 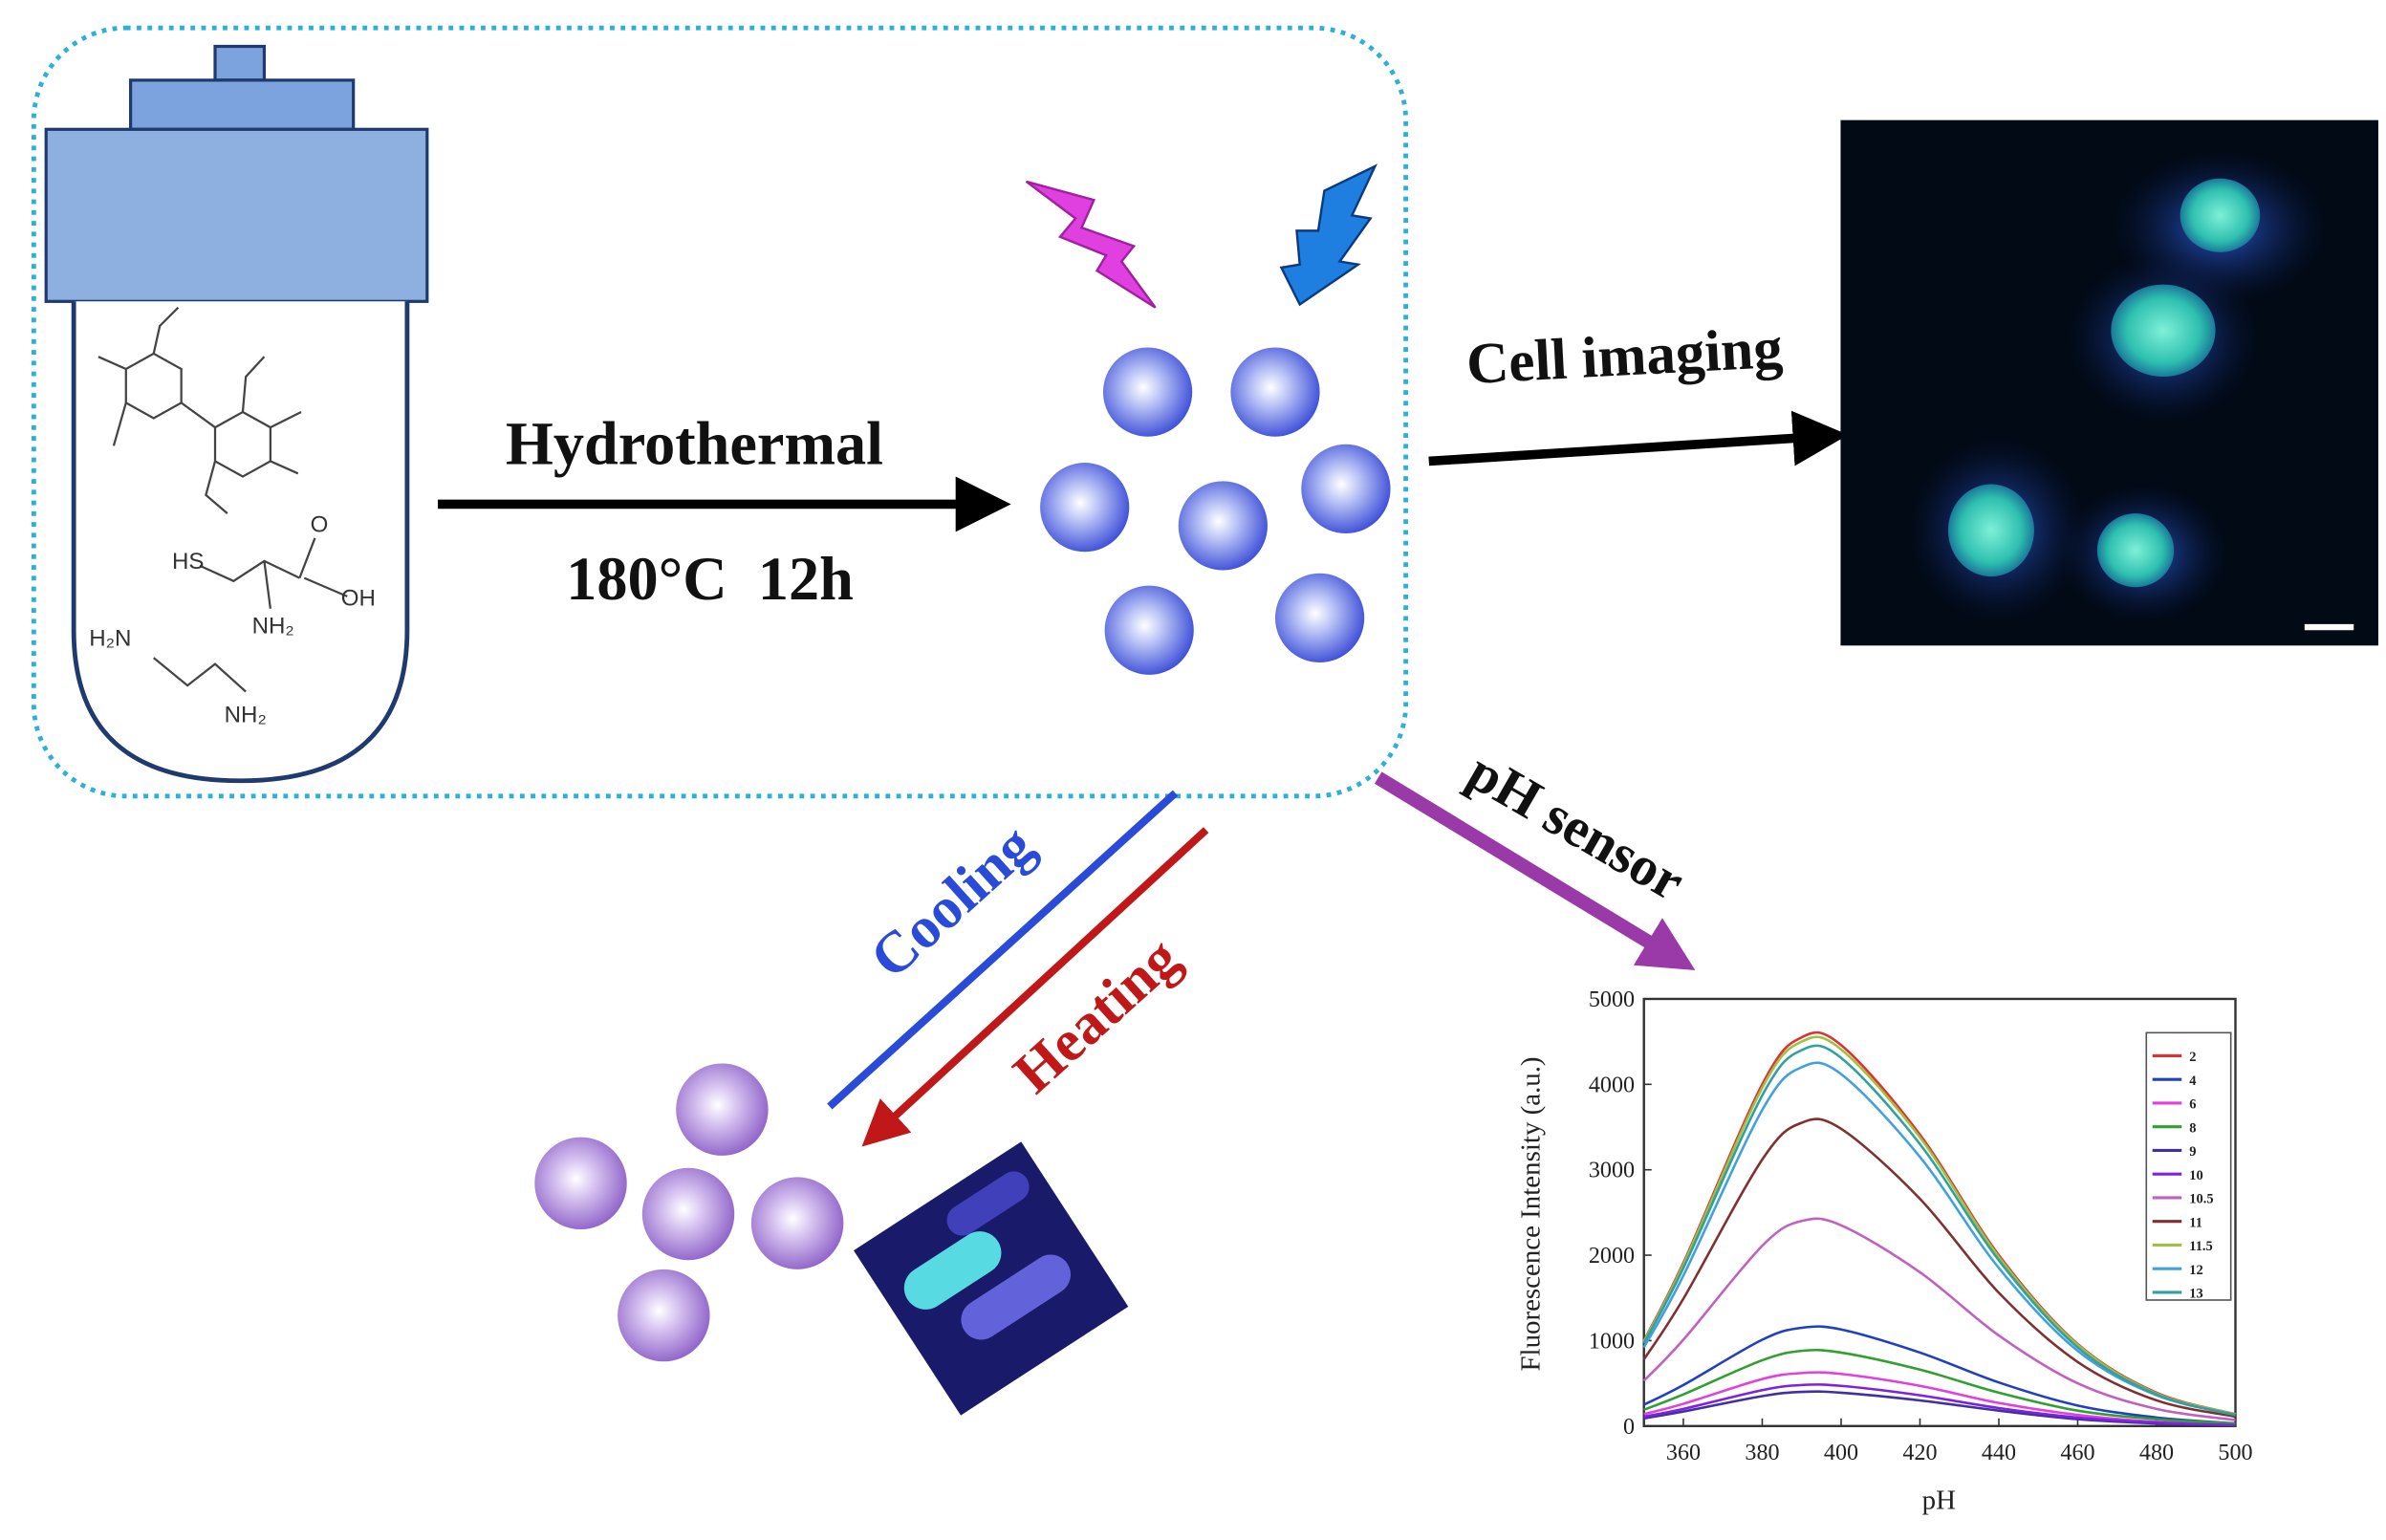 I want to click on cooling-label: Cooling, so click(x=952, y=902).